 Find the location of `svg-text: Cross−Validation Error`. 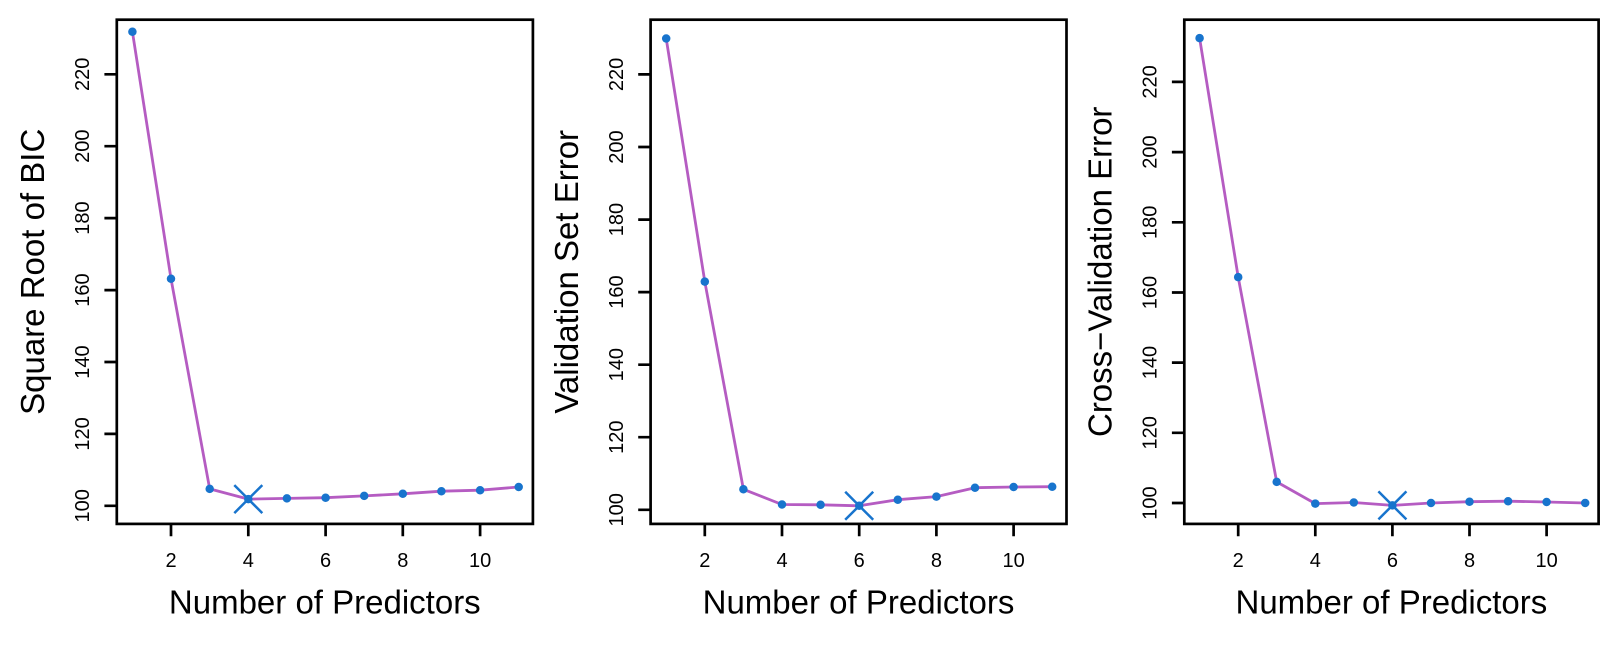

svg-text: Cross−Validation Error is located at coordinates (1100, 272).